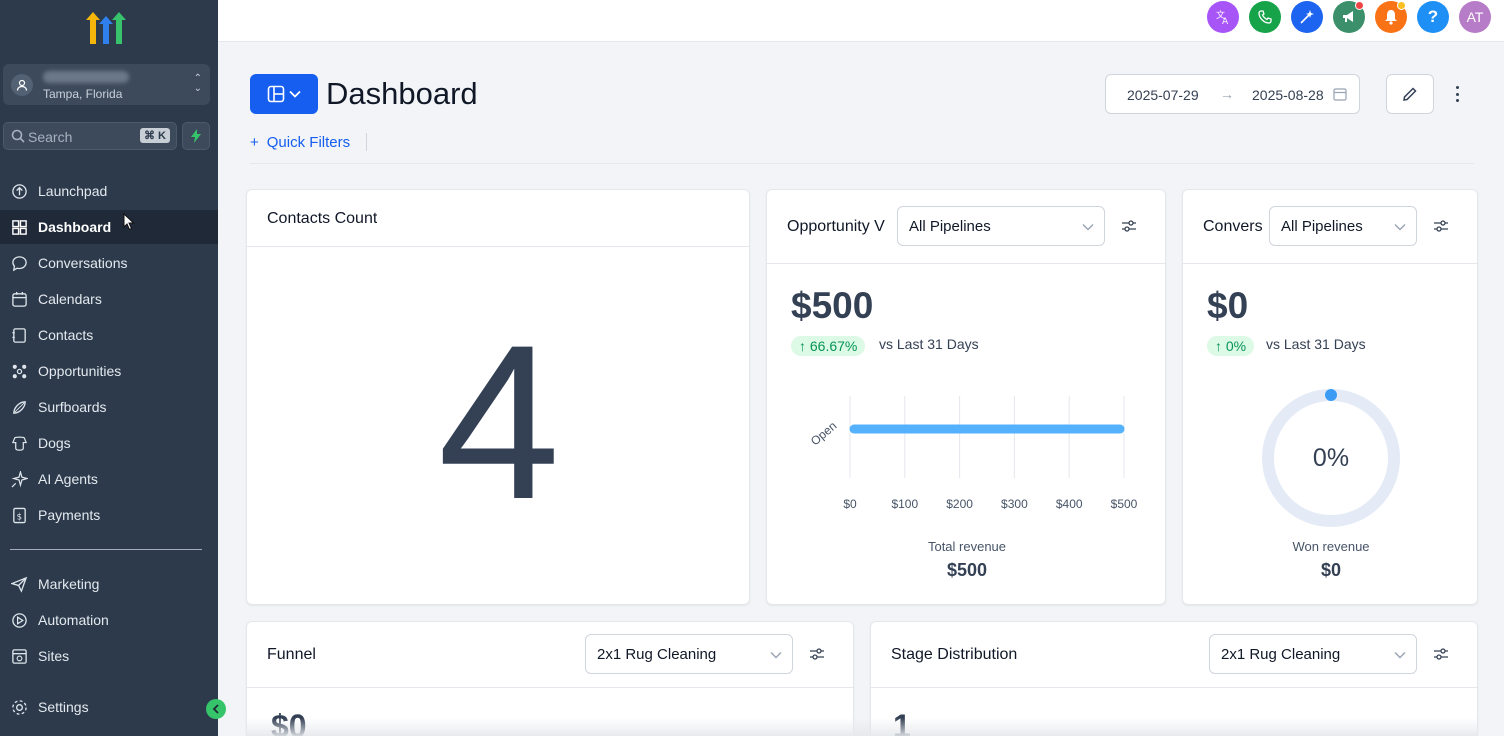  Describe the element at coordinates (1288, 95) in the screenshot. I see `date-end: 2025-08-28` at that location.